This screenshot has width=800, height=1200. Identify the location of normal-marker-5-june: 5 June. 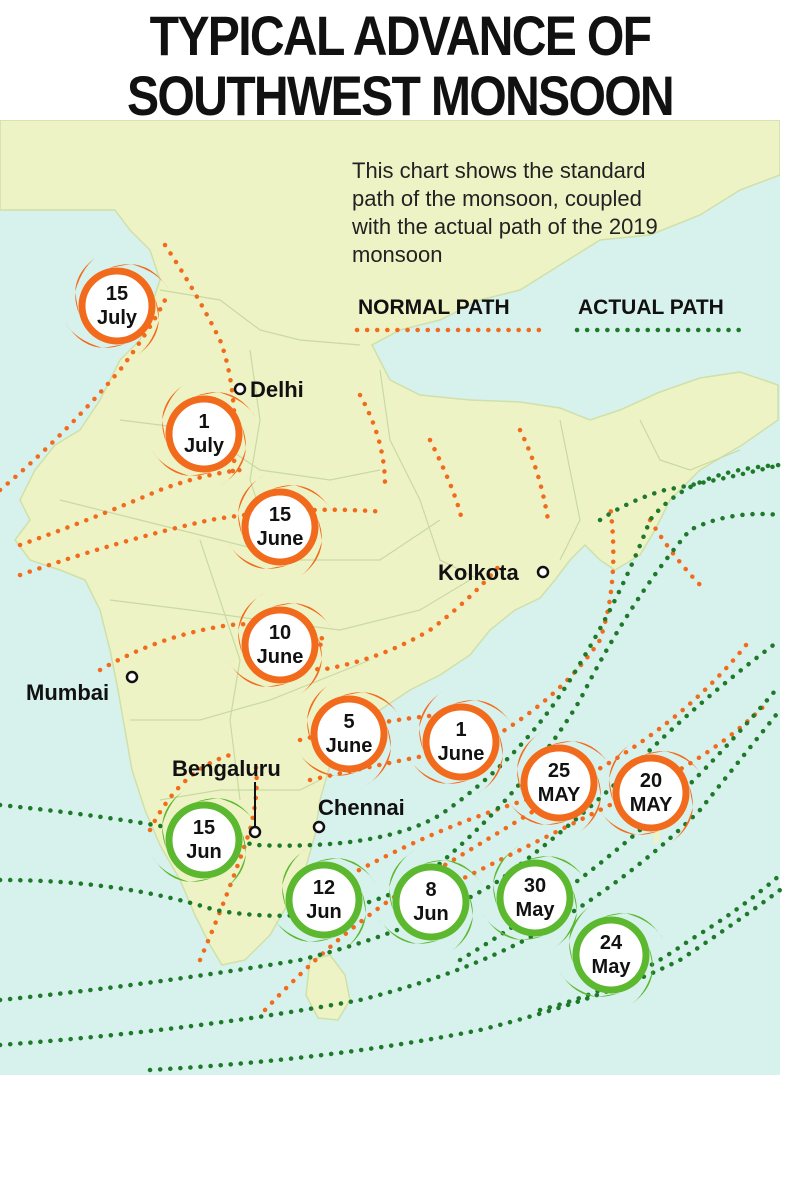
(349, 734).